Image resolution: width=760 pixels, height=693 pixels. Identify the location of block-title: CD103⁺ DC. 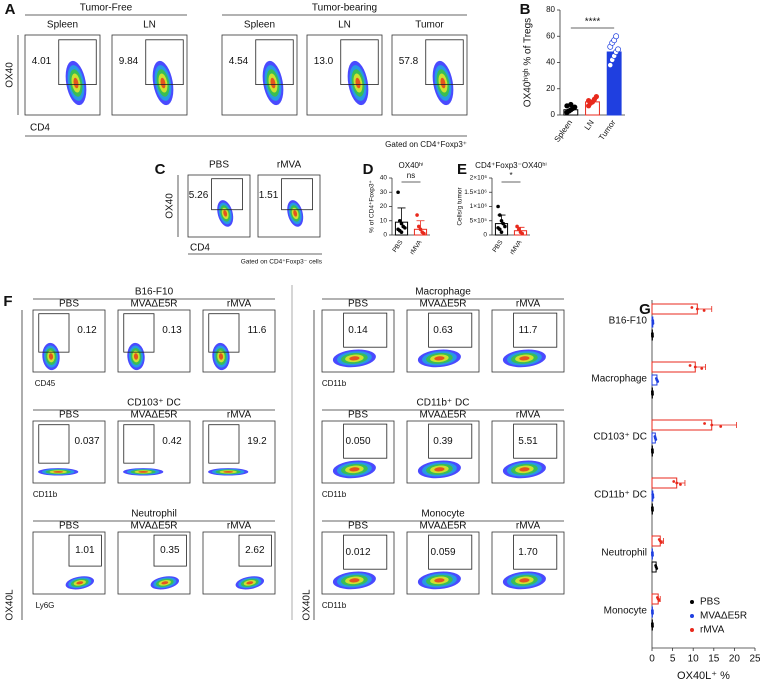
(154, 403).